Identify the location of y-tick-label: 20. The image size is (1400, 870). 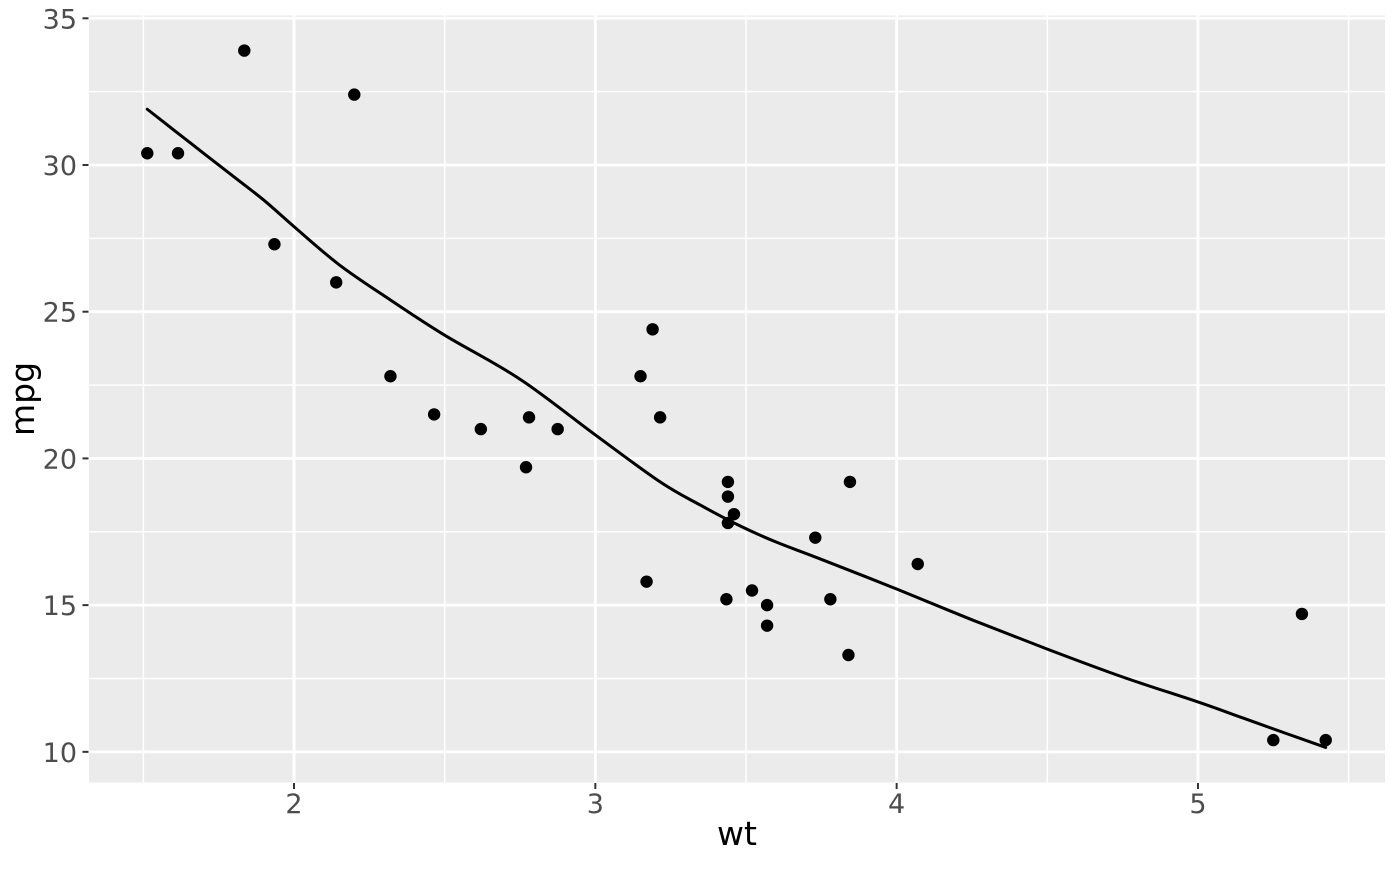
(60, 459).